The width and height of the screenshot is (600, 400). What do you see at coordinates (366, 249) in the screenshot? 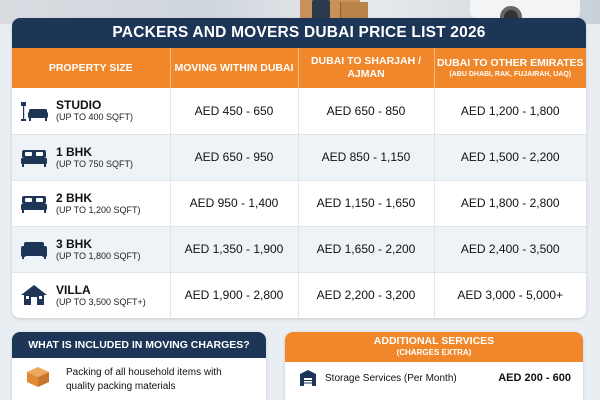
I see `price-sharjah: AED 1,650 - 2,200` at bounding box center [366, 249].